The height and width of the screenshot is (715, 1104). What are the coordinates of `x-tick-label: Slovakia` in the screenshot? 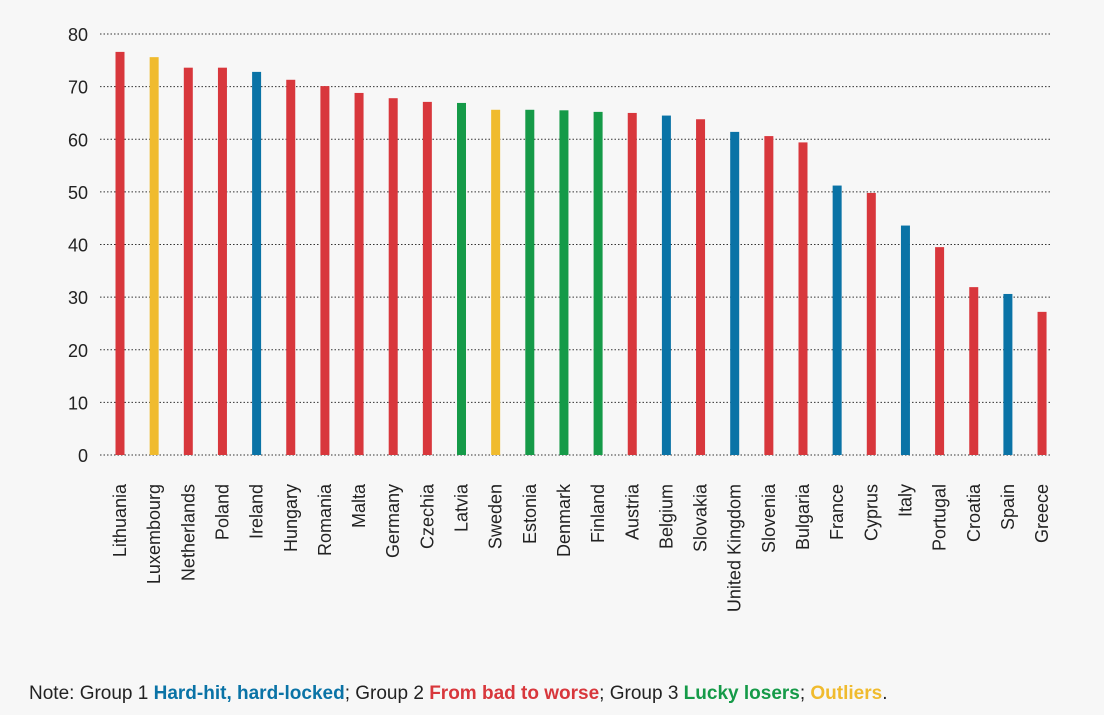 It's located at (701, 517).